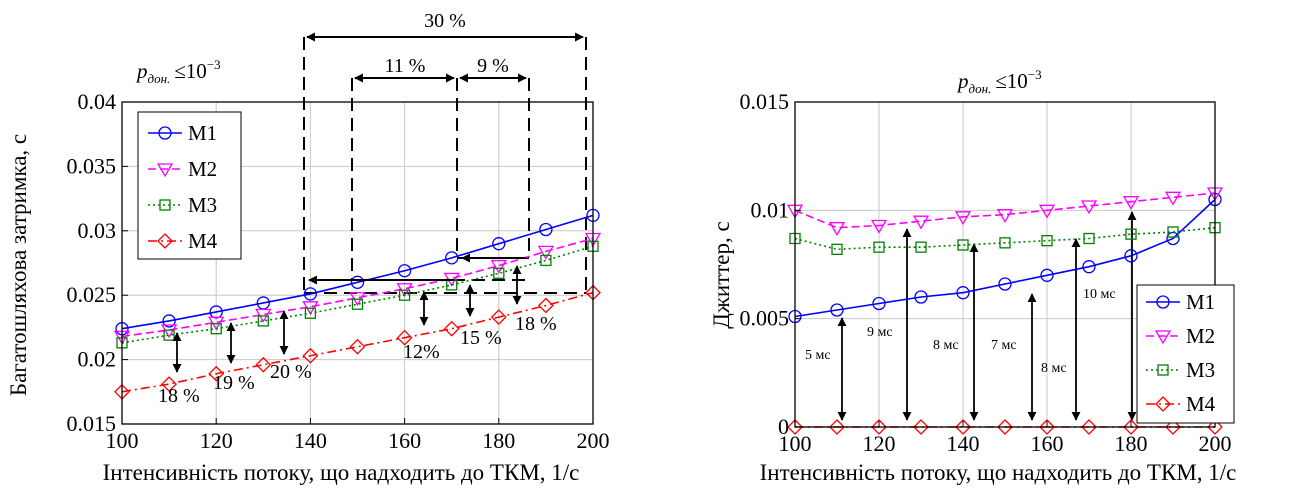  Describe the element at coordinates (182, 205) in the screenshot. I see `legend-entry-M3: M3` at that location.